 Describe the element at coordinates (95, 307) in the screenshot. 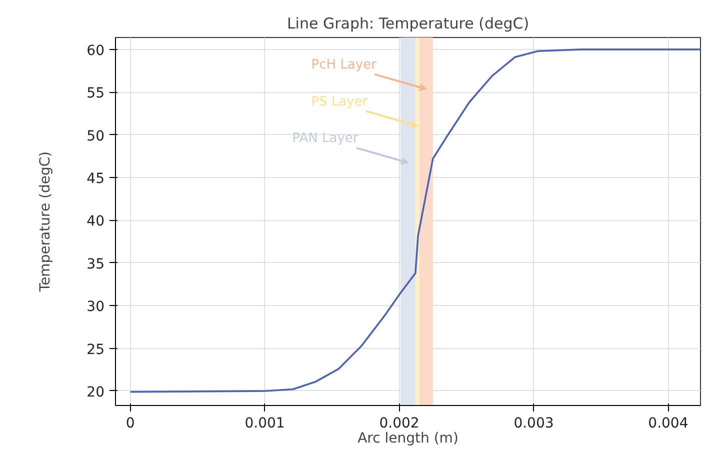

I see `y-tick-label: 30` at that location.